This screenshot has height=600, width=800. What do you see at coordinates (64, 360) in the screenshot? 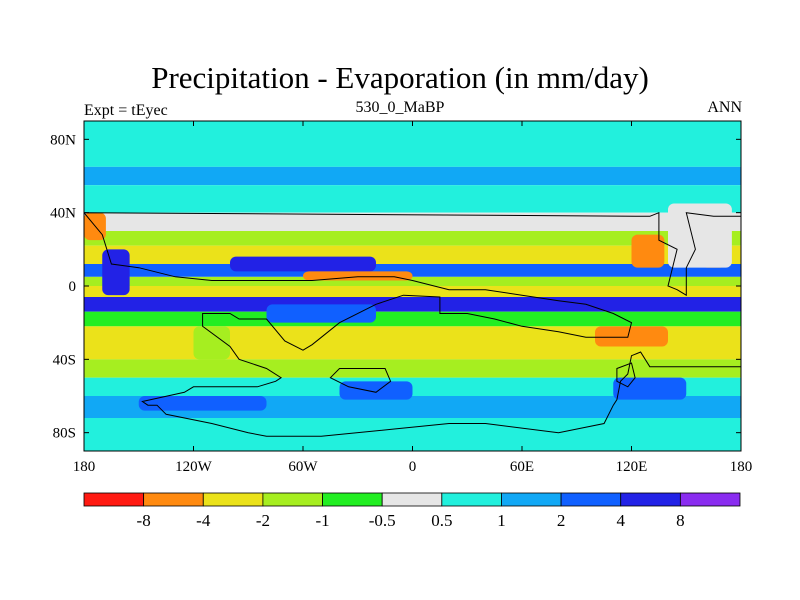
I see `y-tick-label: 40S` at bounding box center [64, 360].